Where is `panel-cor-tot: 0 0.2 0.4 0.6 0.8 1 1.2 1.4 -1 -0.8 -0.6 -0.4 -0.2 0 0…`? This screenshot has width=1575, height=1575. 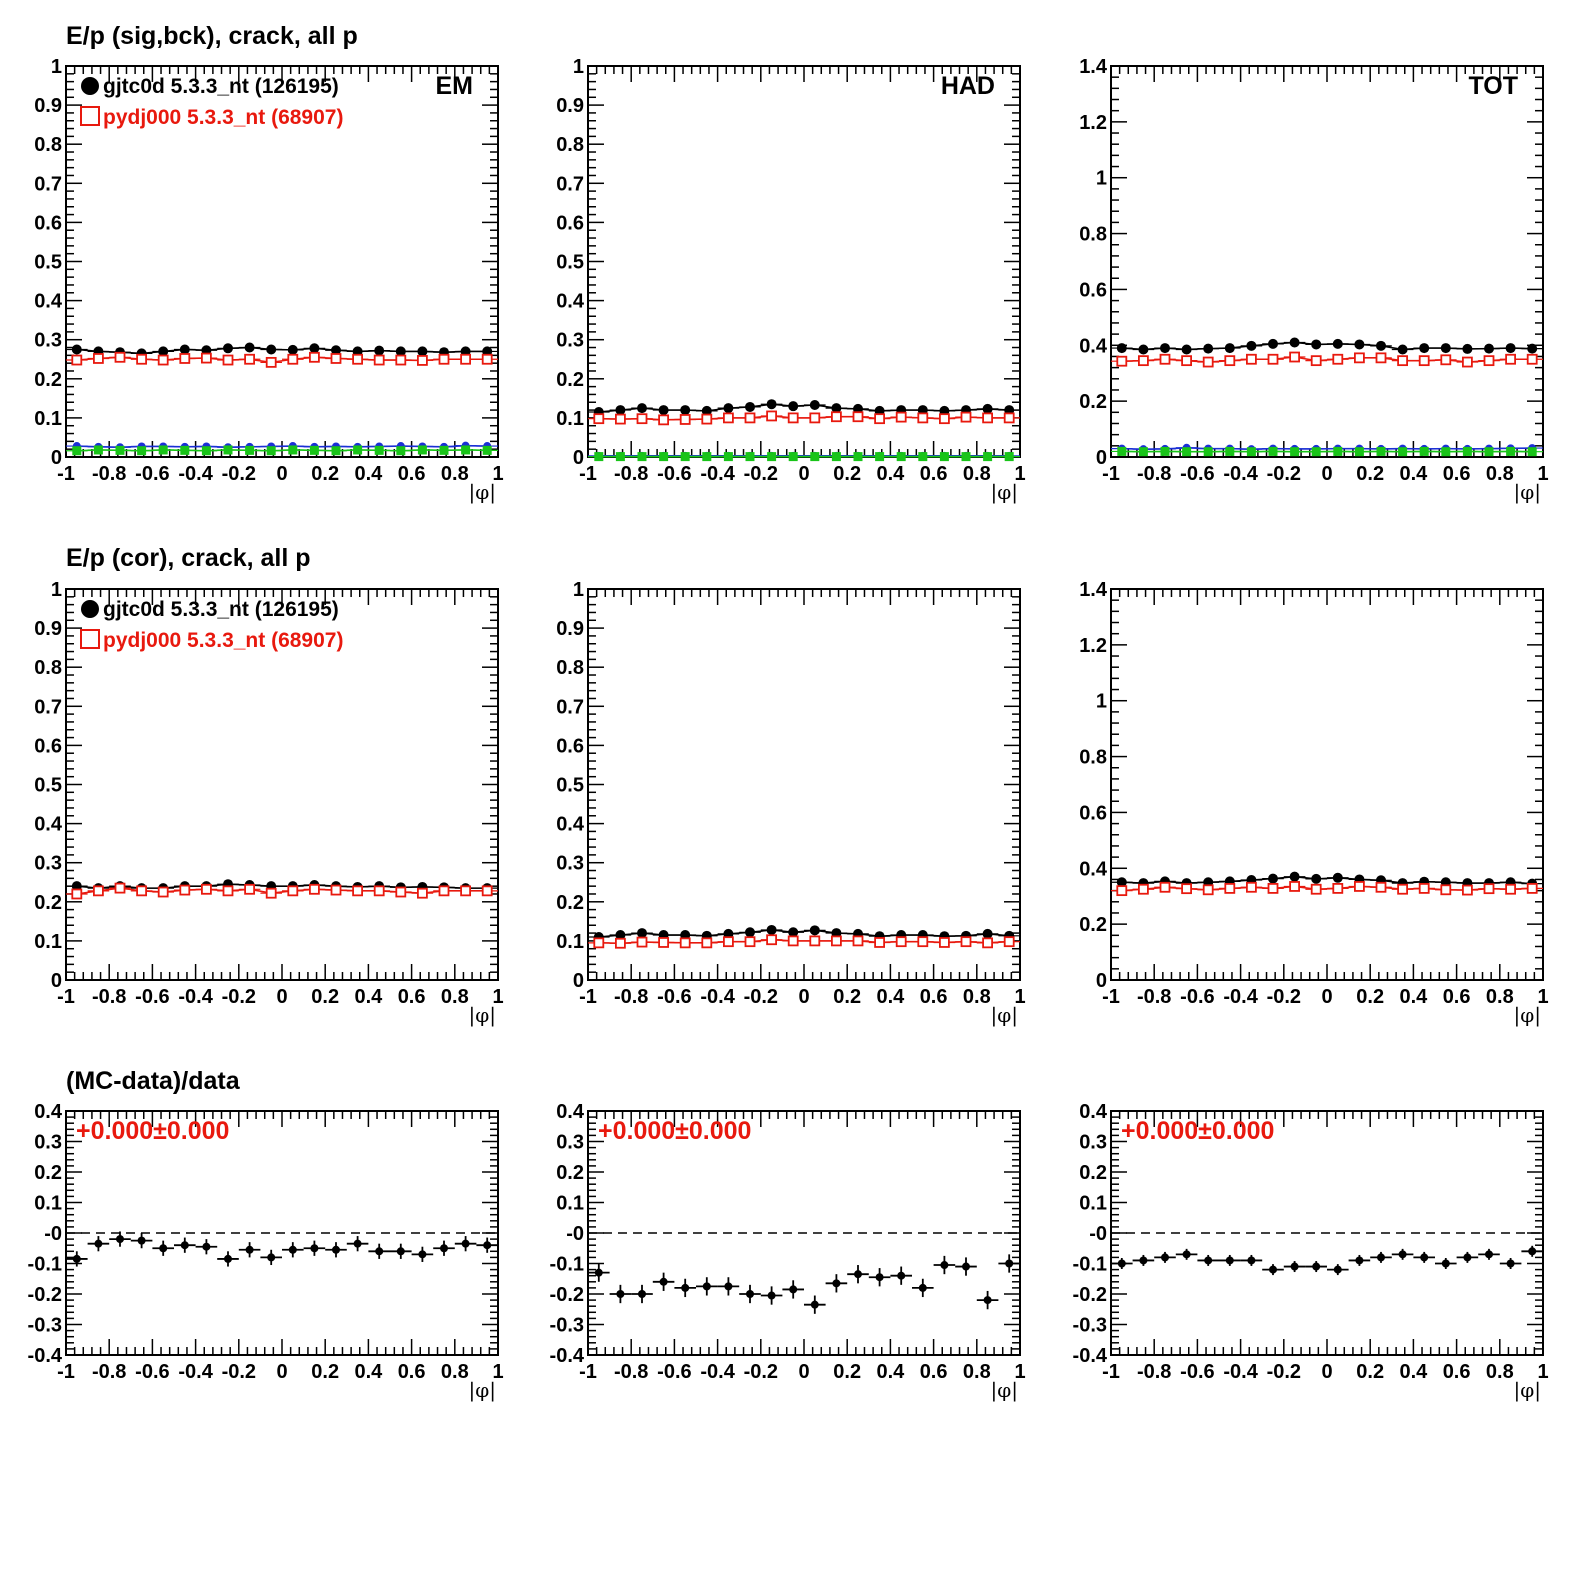
panel-cor-tot: 0 0.2 0.4 0.6 0.8 1 1.2 1.4 -1 -0.8 -0.6 -0.4 -0.2 0 0… is located at coordinates (1313, 803).